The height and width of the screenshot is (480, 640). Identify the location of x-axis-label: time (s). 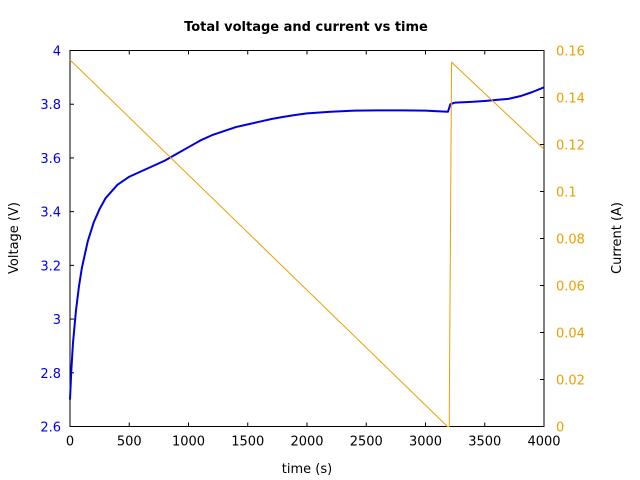
(307, 469).